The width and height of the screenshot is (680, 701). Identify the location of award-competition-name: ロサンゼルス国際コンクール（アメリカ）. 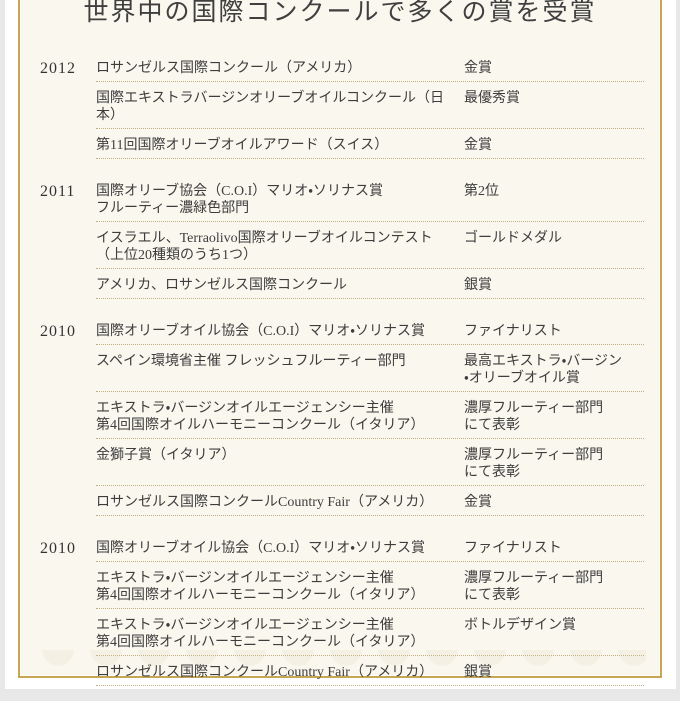
(229, 68).